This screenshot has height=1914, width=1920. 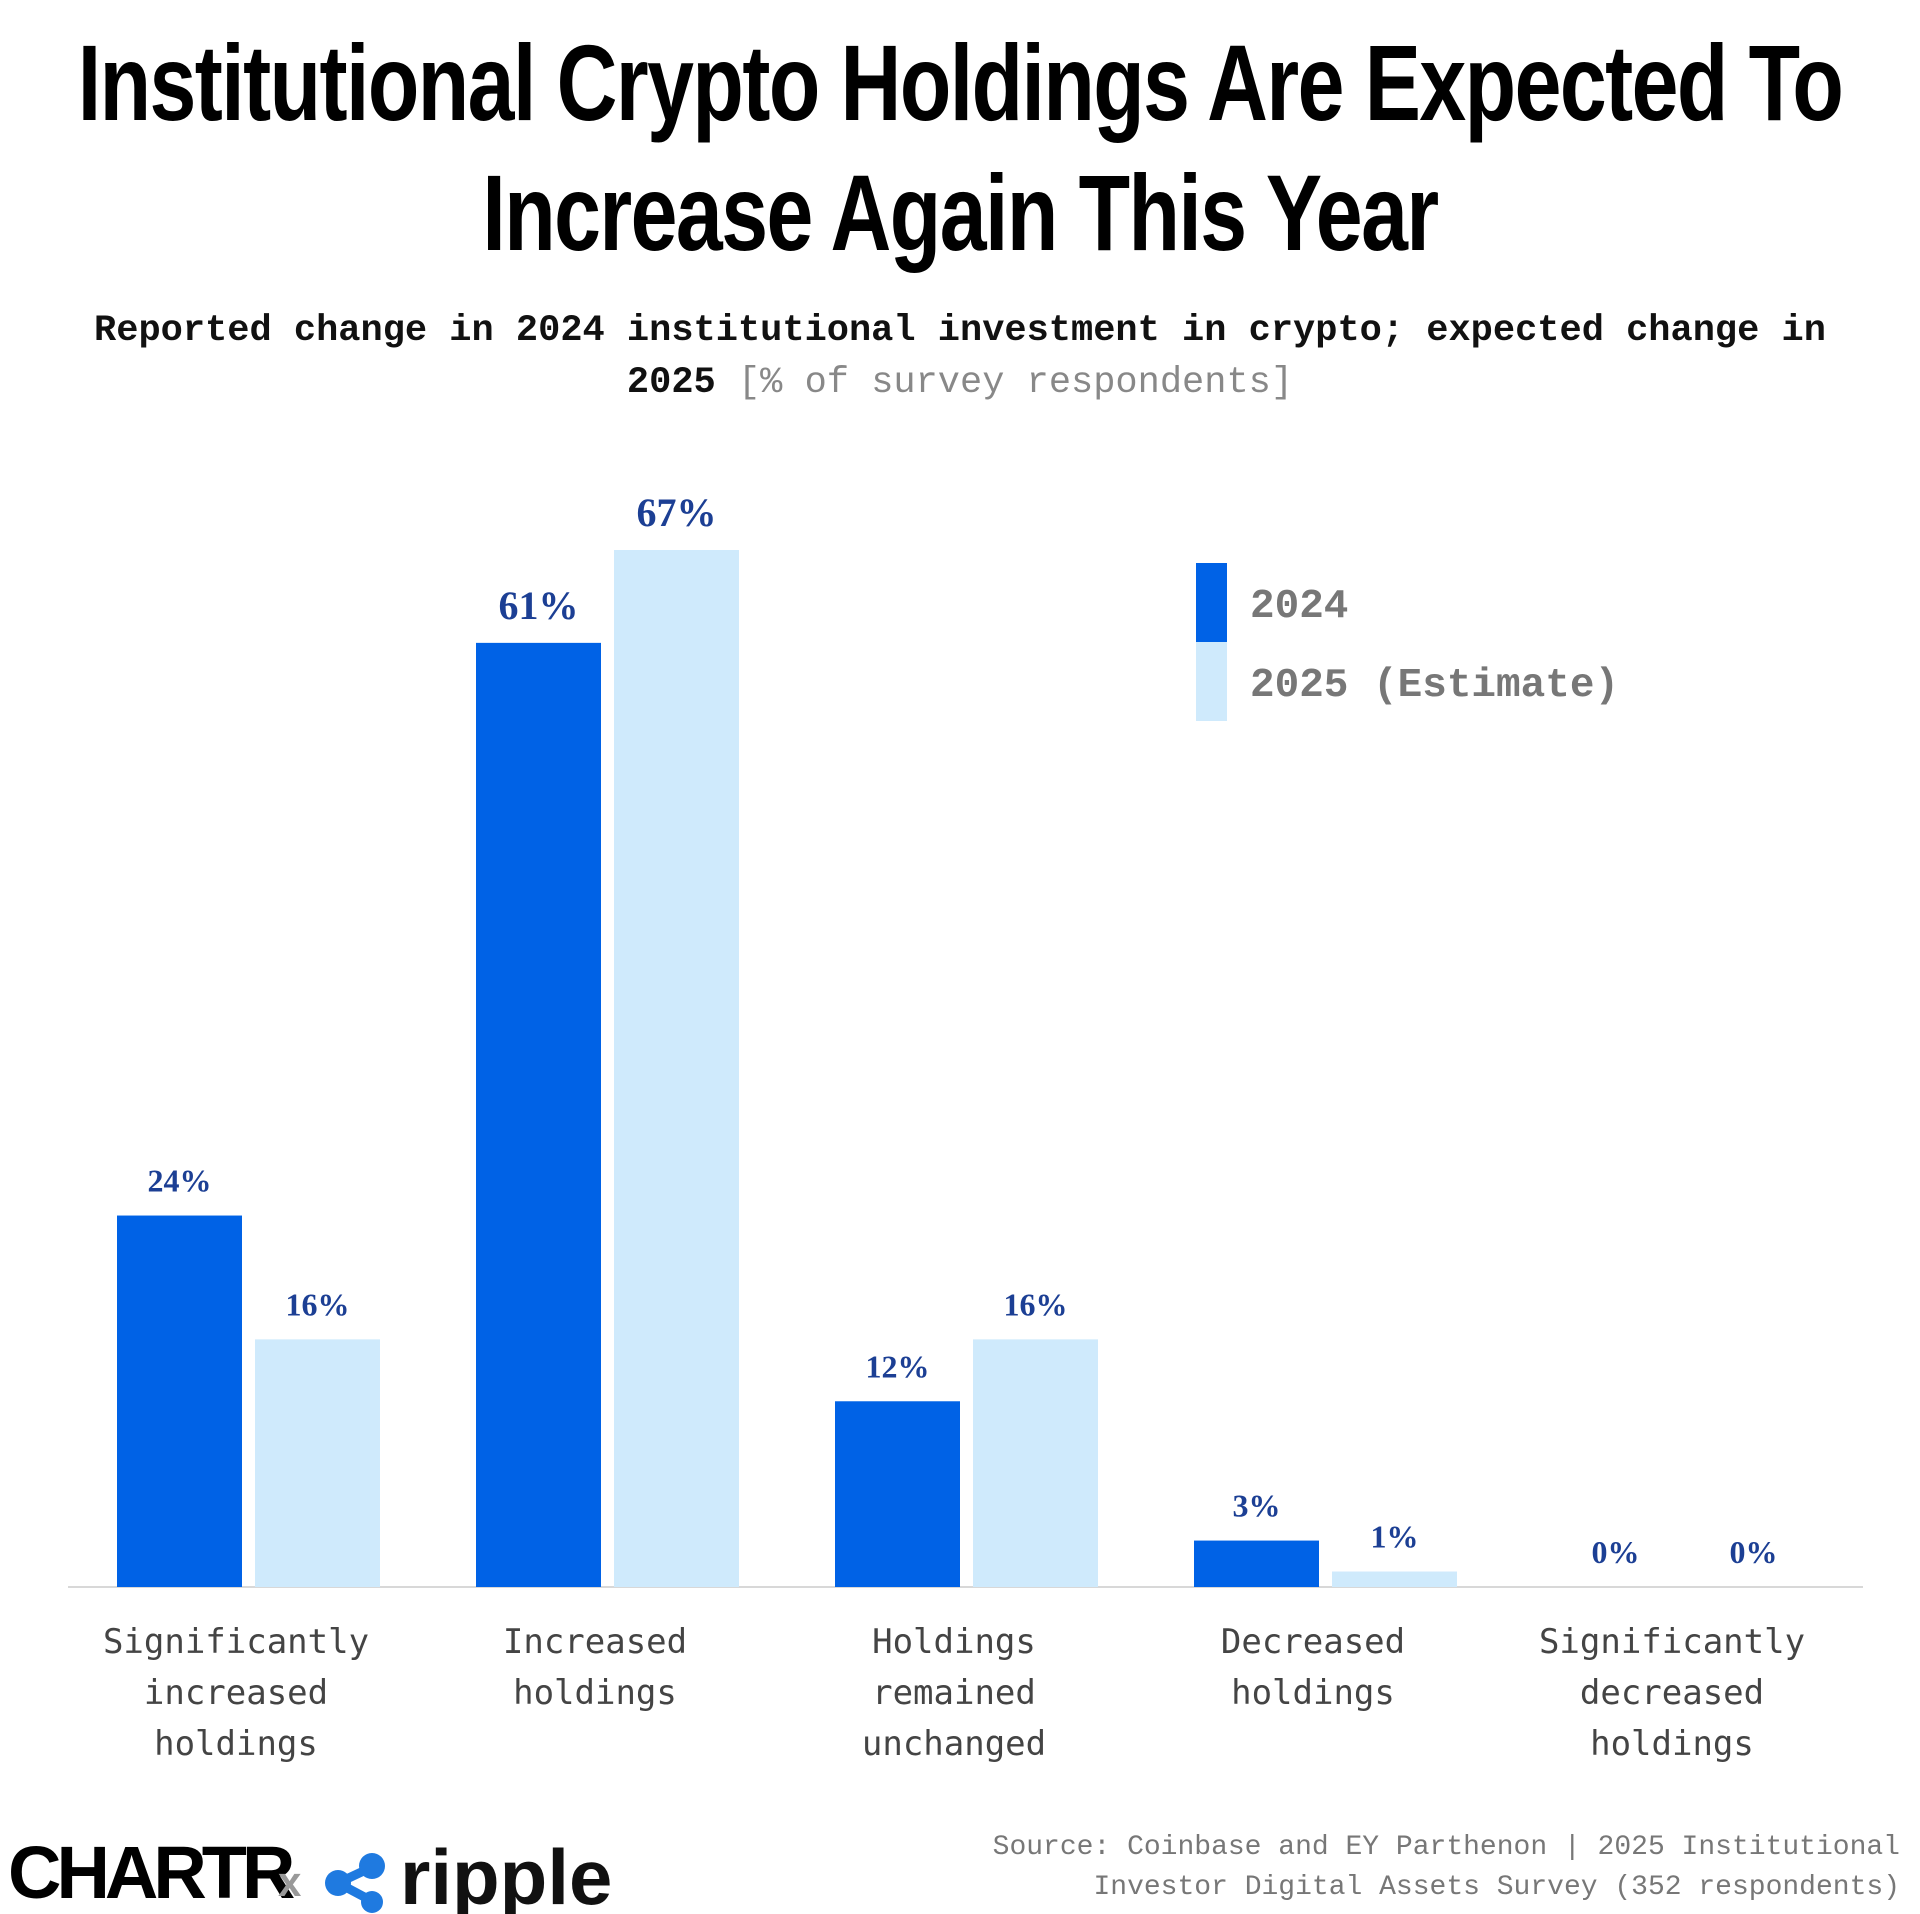 I want to click on x-tick-label: Increased holdings, so click(x=595, y=1667).